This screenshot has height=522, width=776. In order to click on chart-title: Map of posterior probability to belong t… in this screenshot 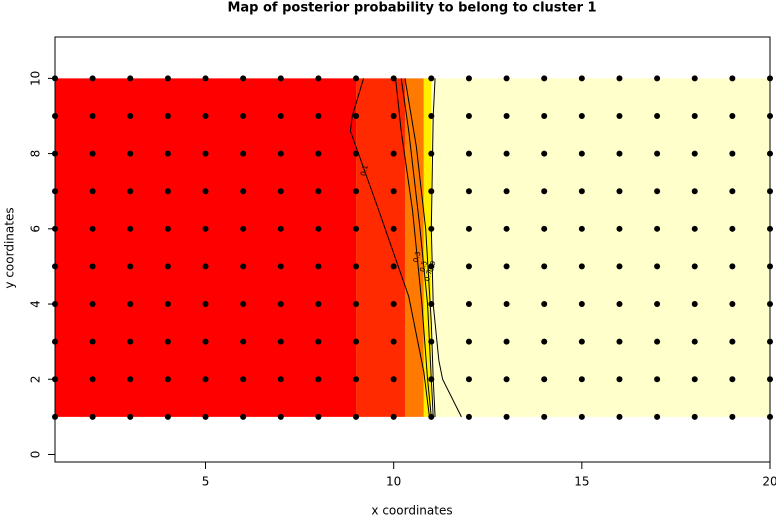, I will do `click(411, 8)`.